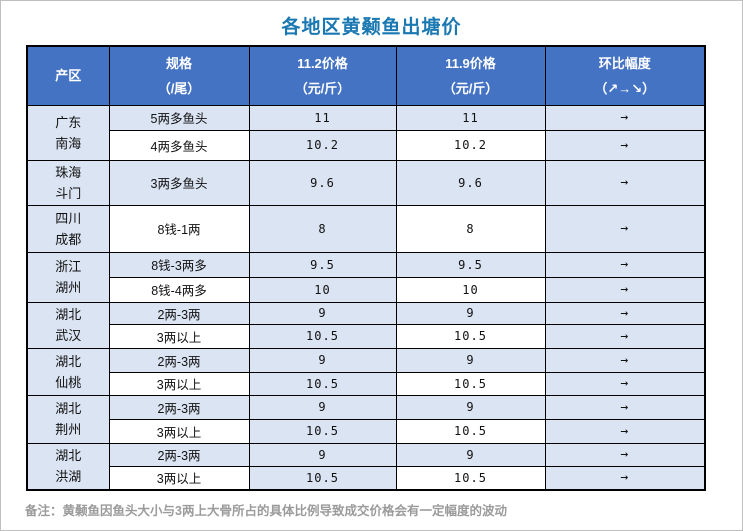  I want to click on footnote: 备注：黄颡鱼因鱼头大小与3两上大骨所占的具体比例导致成交价格会有一定幅度的波动, so click(266, 511).